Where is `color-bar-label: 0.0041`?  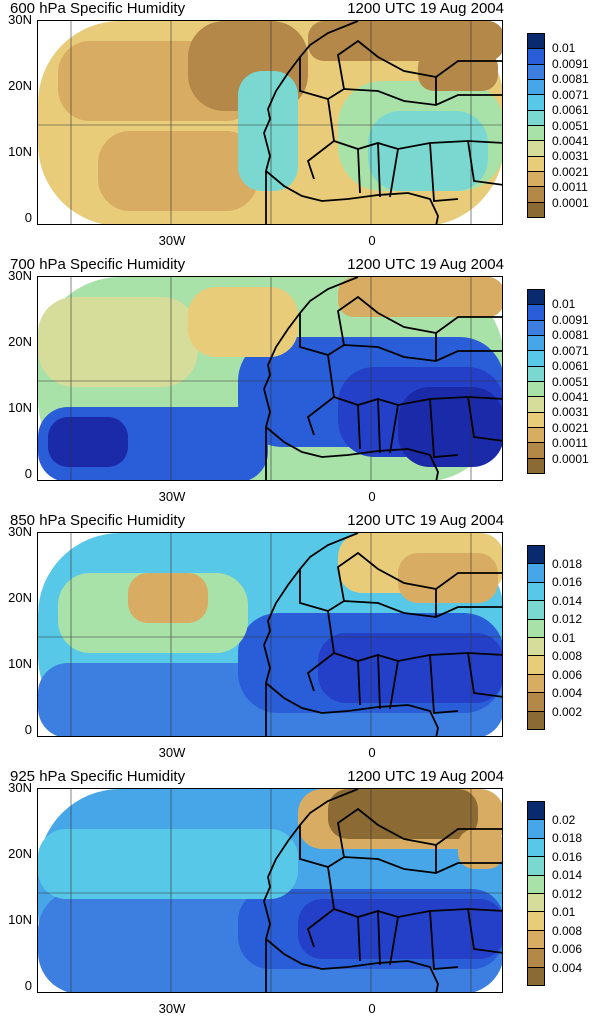
color-bar-label: 0.0041 is located at coordinates (570, 140).